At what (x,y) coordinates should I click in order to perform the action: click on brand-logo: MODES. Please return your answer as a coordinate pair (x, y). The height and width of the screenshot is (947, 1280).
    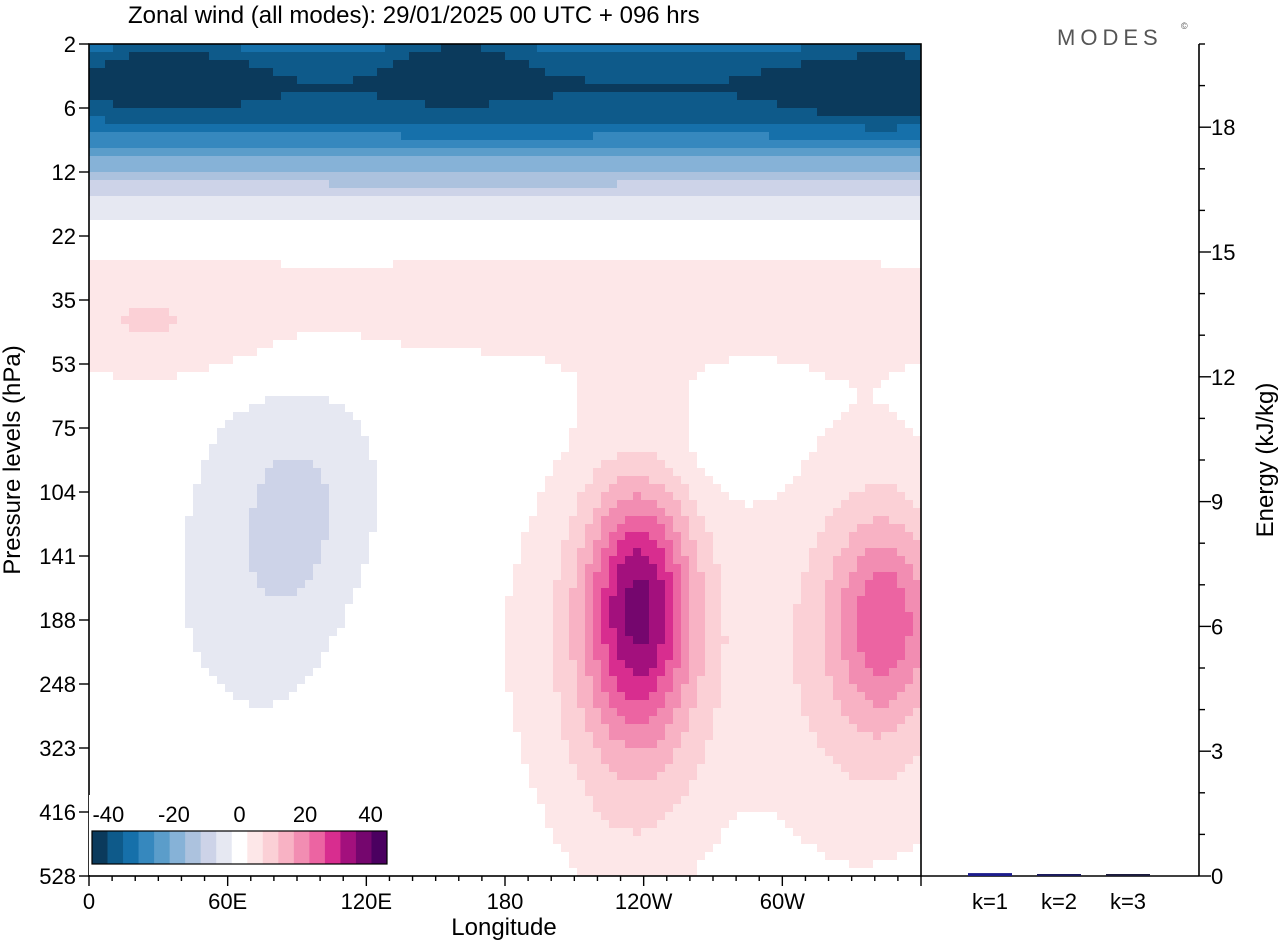
    Looking at the image, I should click on (1110, 37).